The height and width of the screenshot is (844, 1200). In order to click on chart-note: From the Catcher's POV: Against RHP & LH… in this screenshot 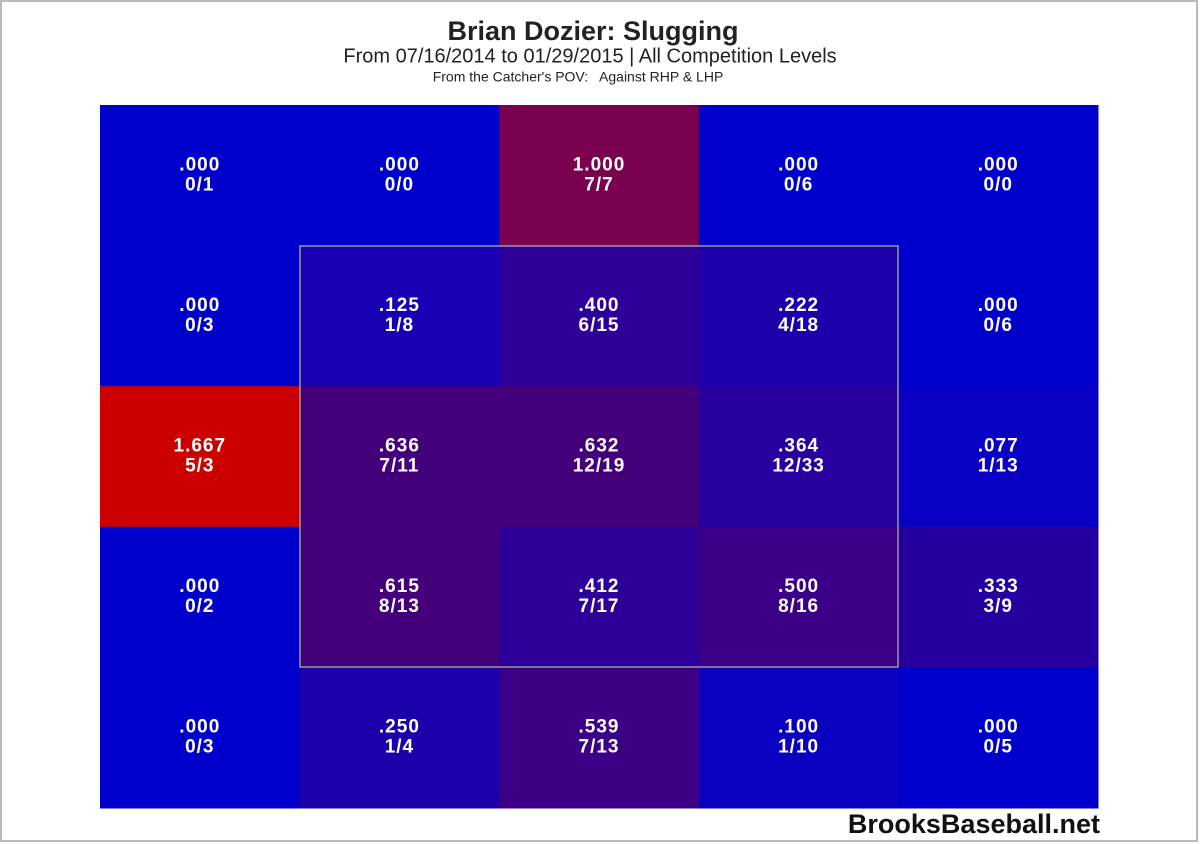, I will do `click(578, 77)`.